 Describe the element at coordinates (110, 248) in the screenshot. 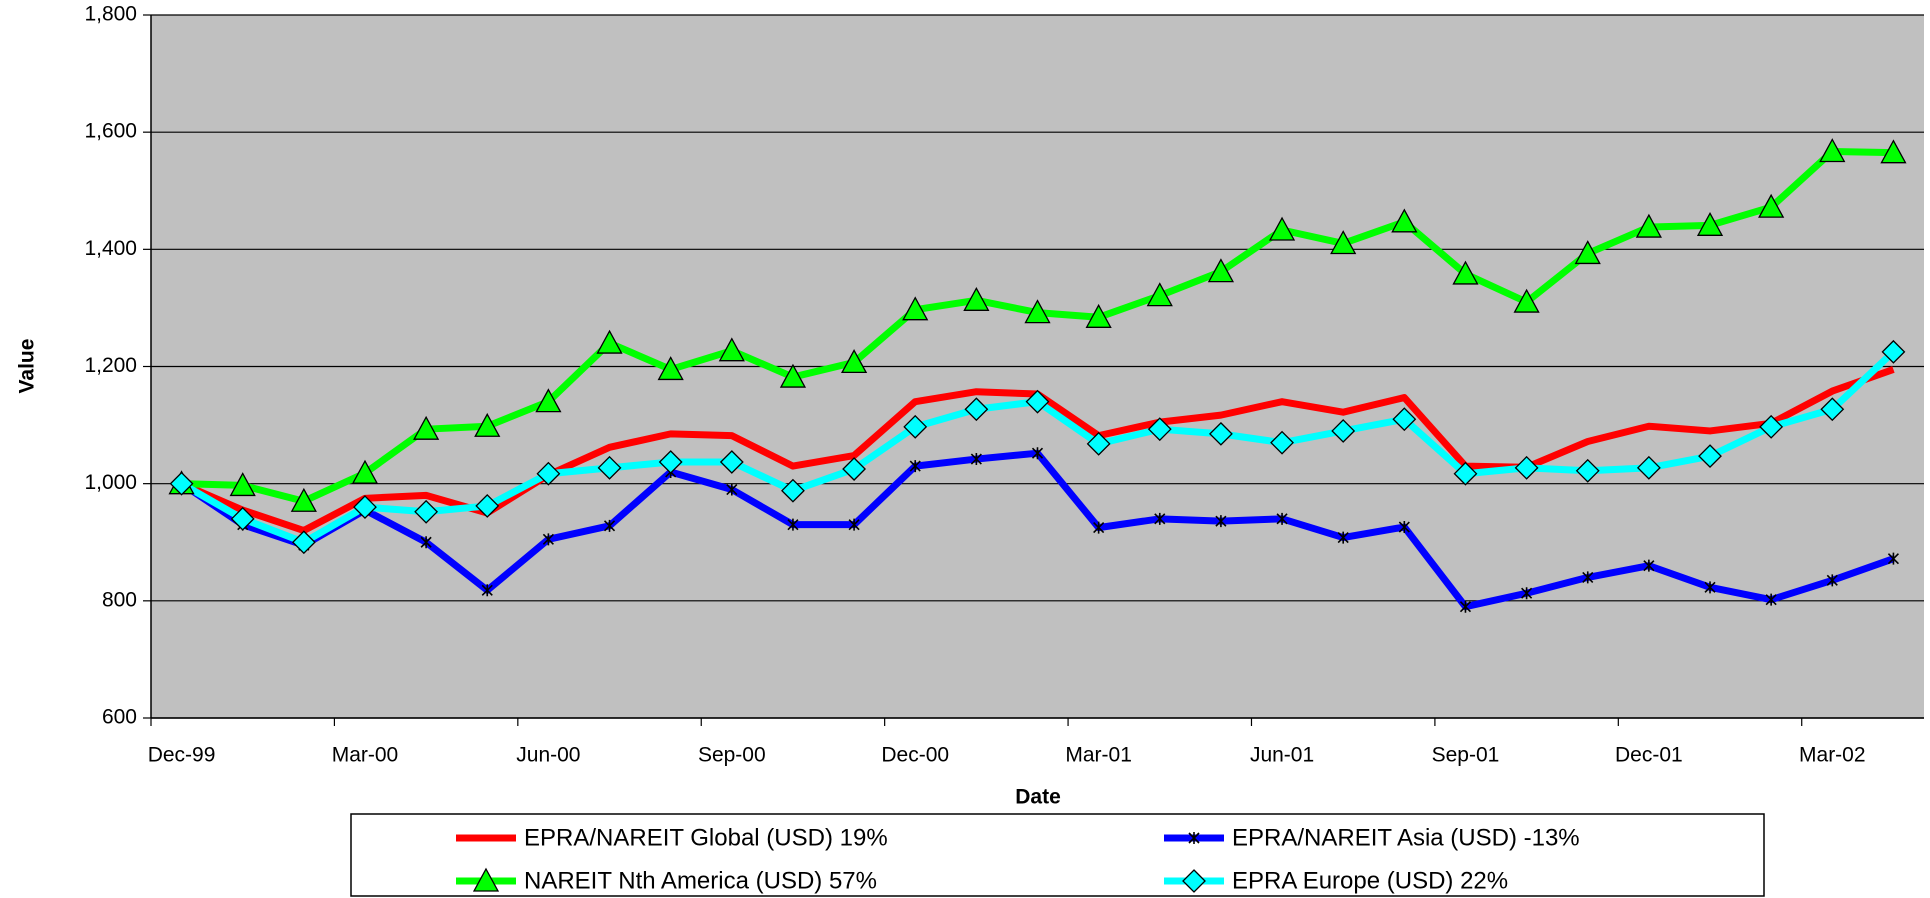

I see `y-tick-label: 1,400` at that location.